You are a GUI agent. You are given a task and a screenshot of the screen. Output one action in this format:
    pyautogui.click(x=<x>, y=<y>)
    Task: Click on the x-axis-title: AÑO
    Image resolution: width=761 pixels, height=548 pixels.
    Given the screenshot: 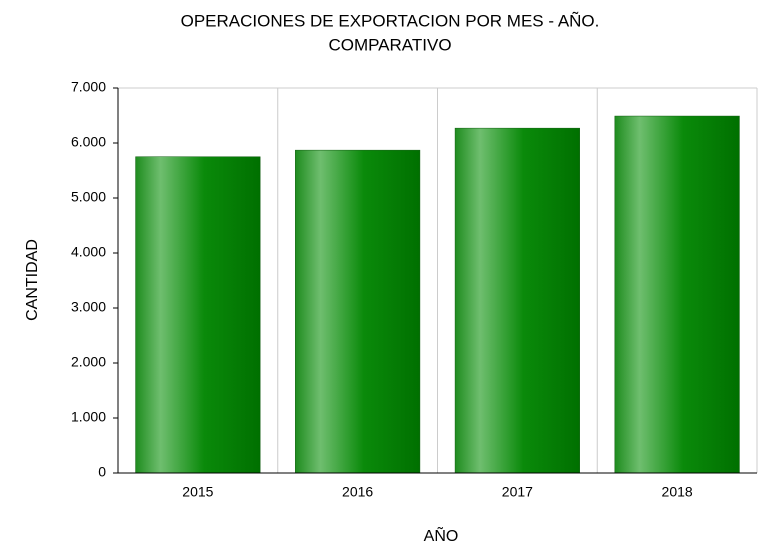 What is the action you would take?
    pyautogui.click(x=441, y=535)
    